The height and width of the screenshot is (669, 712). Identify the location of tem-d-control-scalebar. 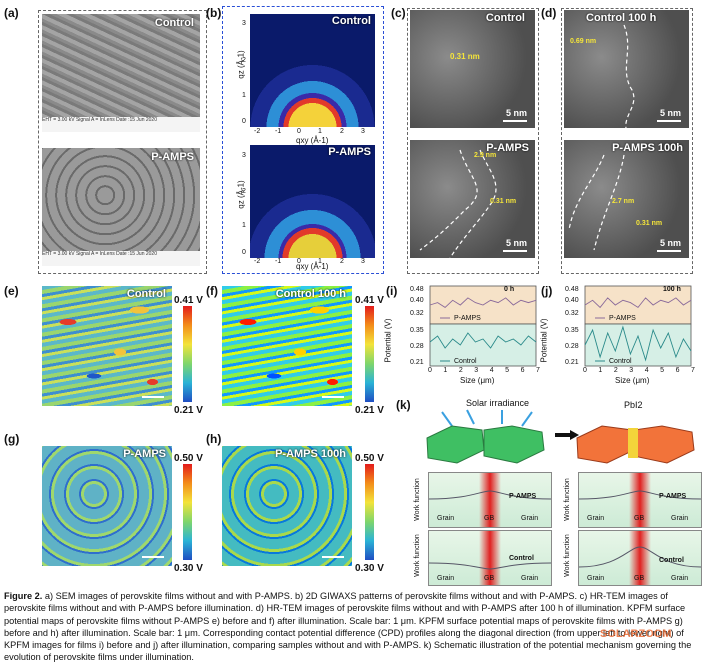
(669, 121).